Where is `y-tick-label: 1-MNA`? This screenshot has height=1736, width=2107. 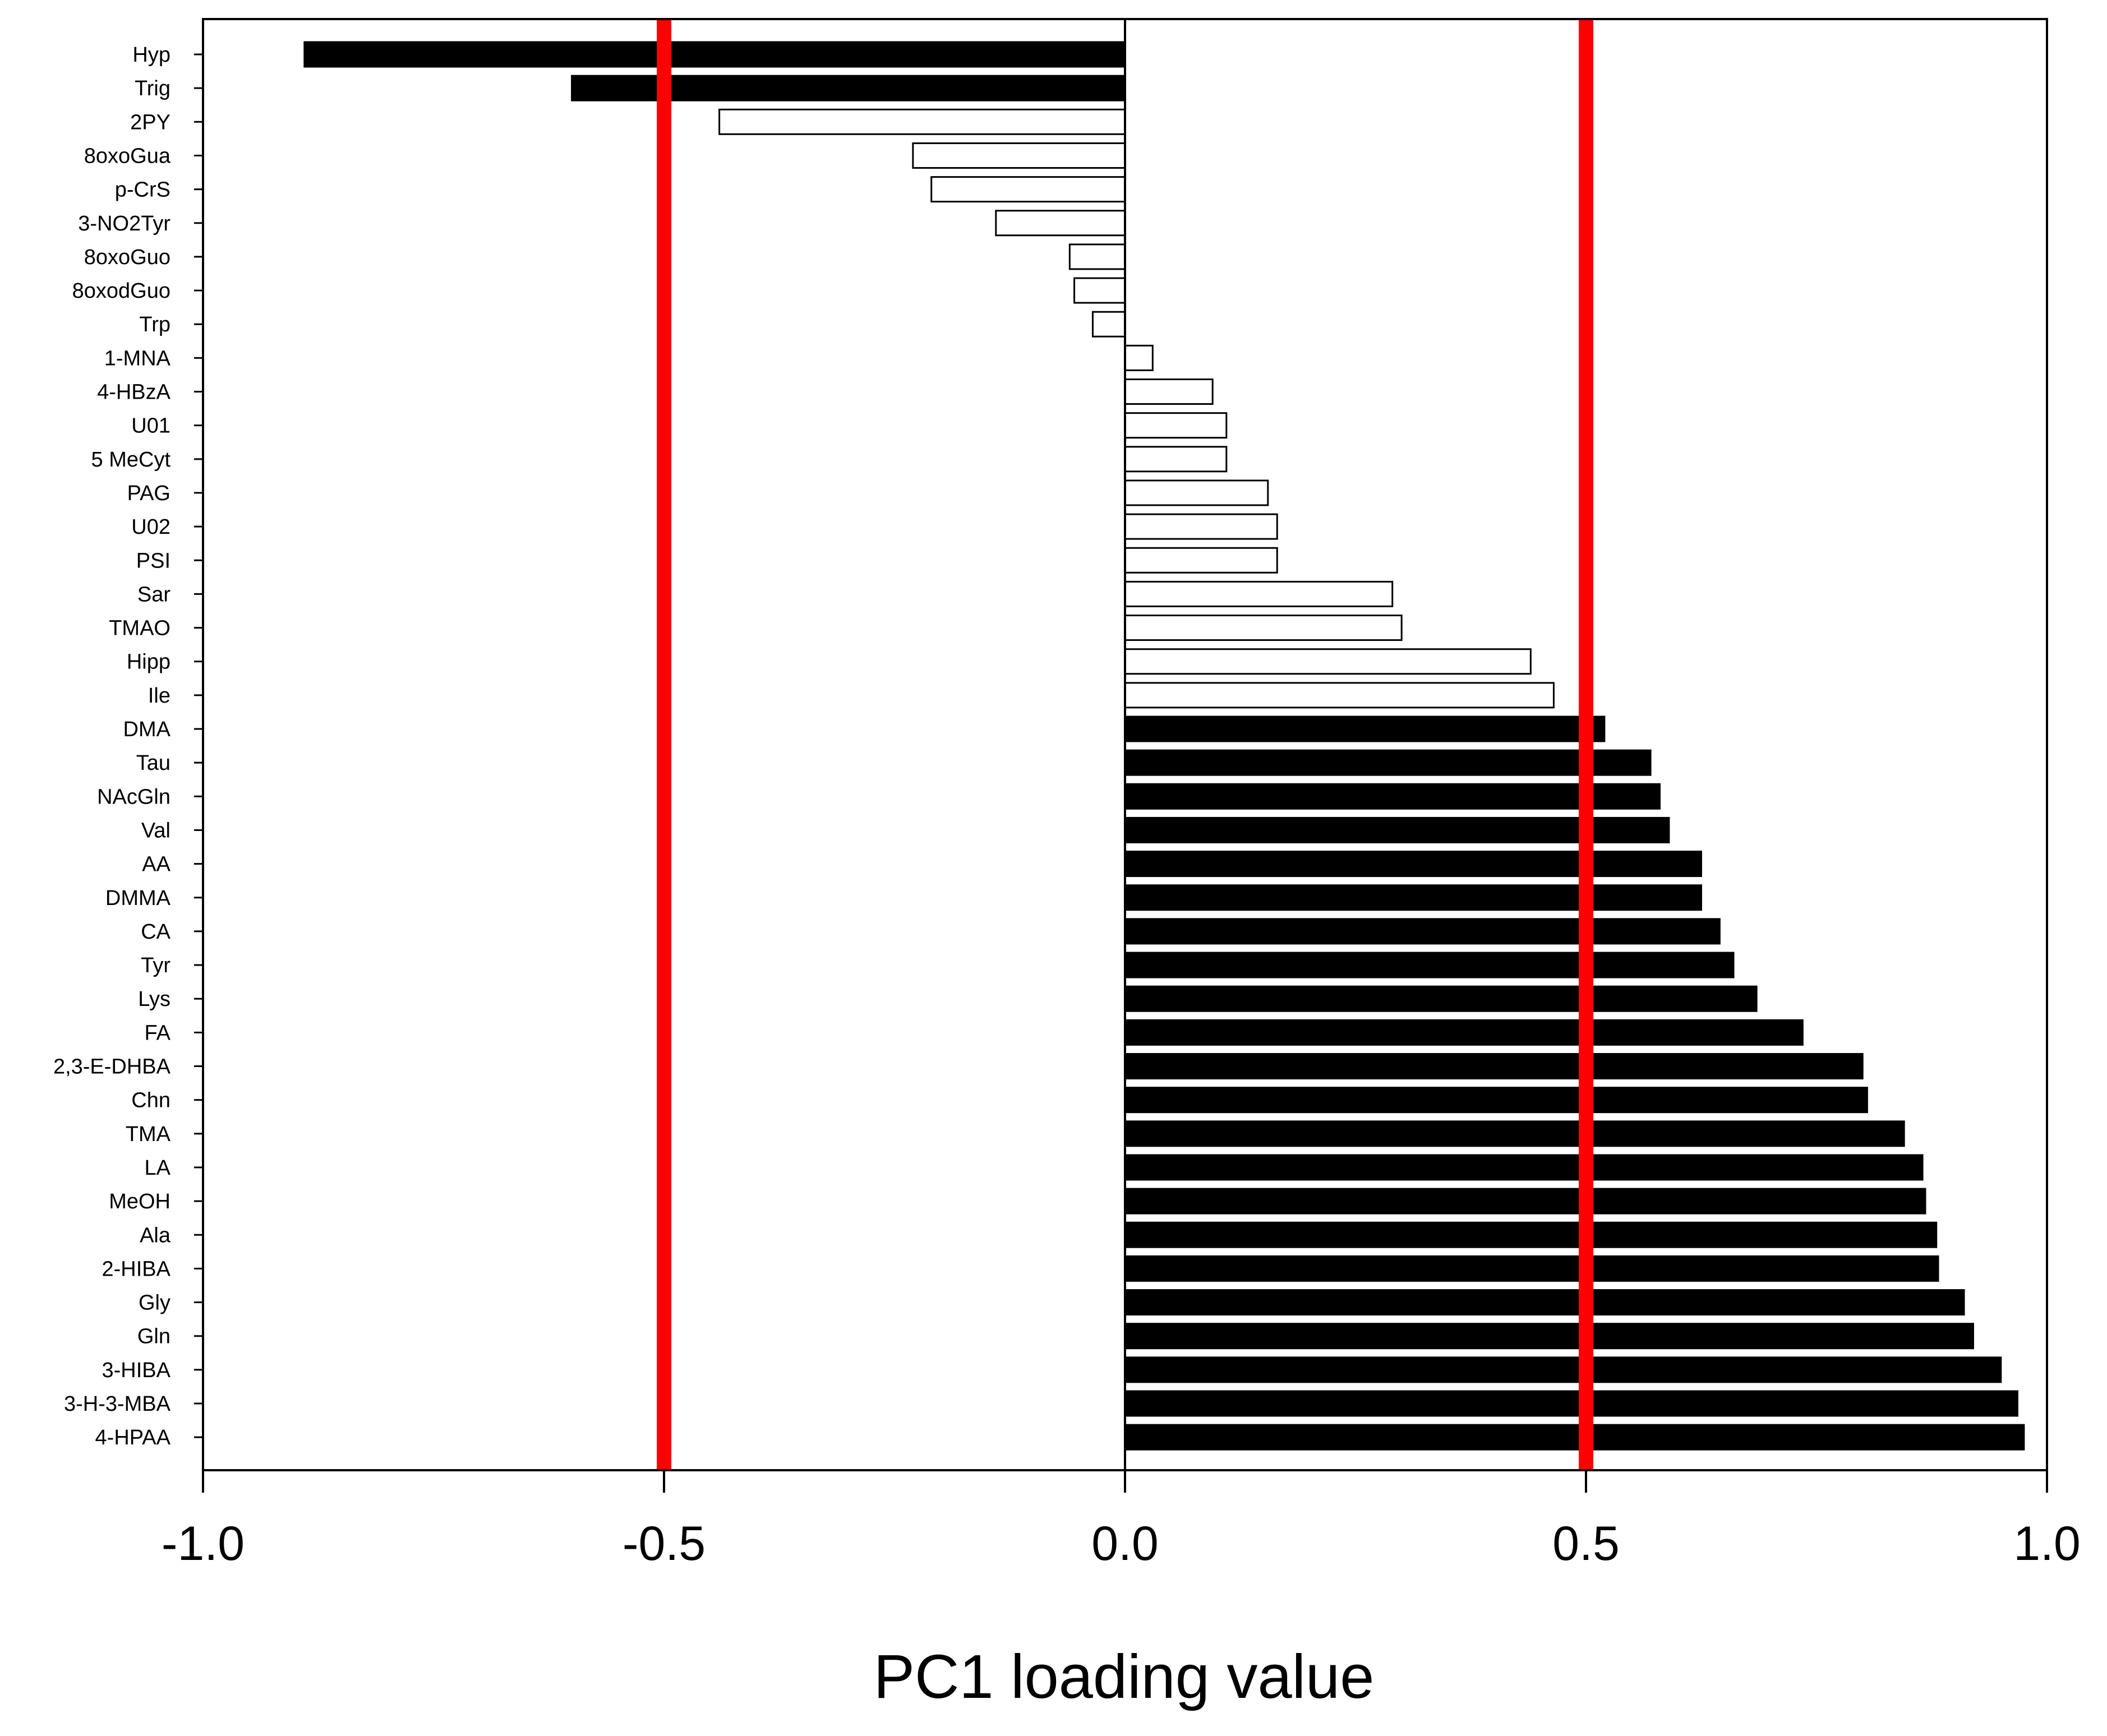
y-tick-label: 1-MNA is located at coordinates (137, 358).